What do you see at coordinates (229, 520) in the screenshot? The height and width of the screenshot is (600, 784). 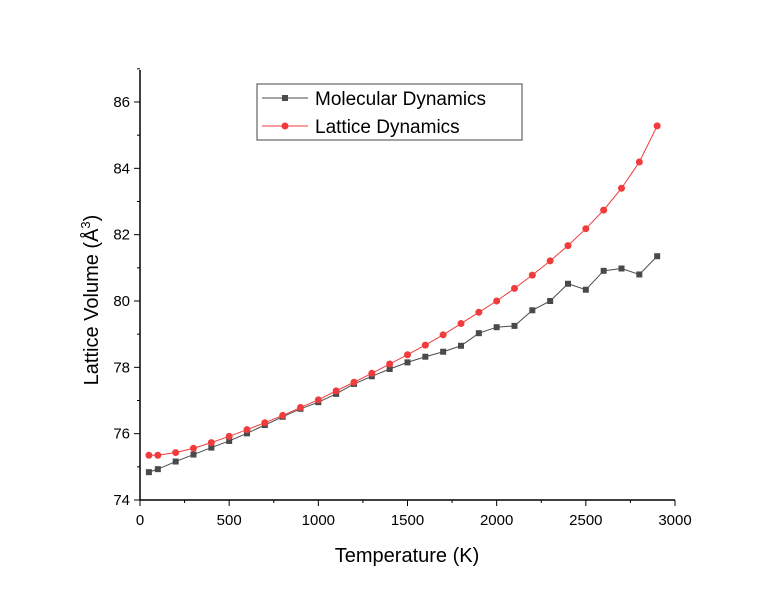 I see `x-tick-label: 500` at bounding box center [229, 520].